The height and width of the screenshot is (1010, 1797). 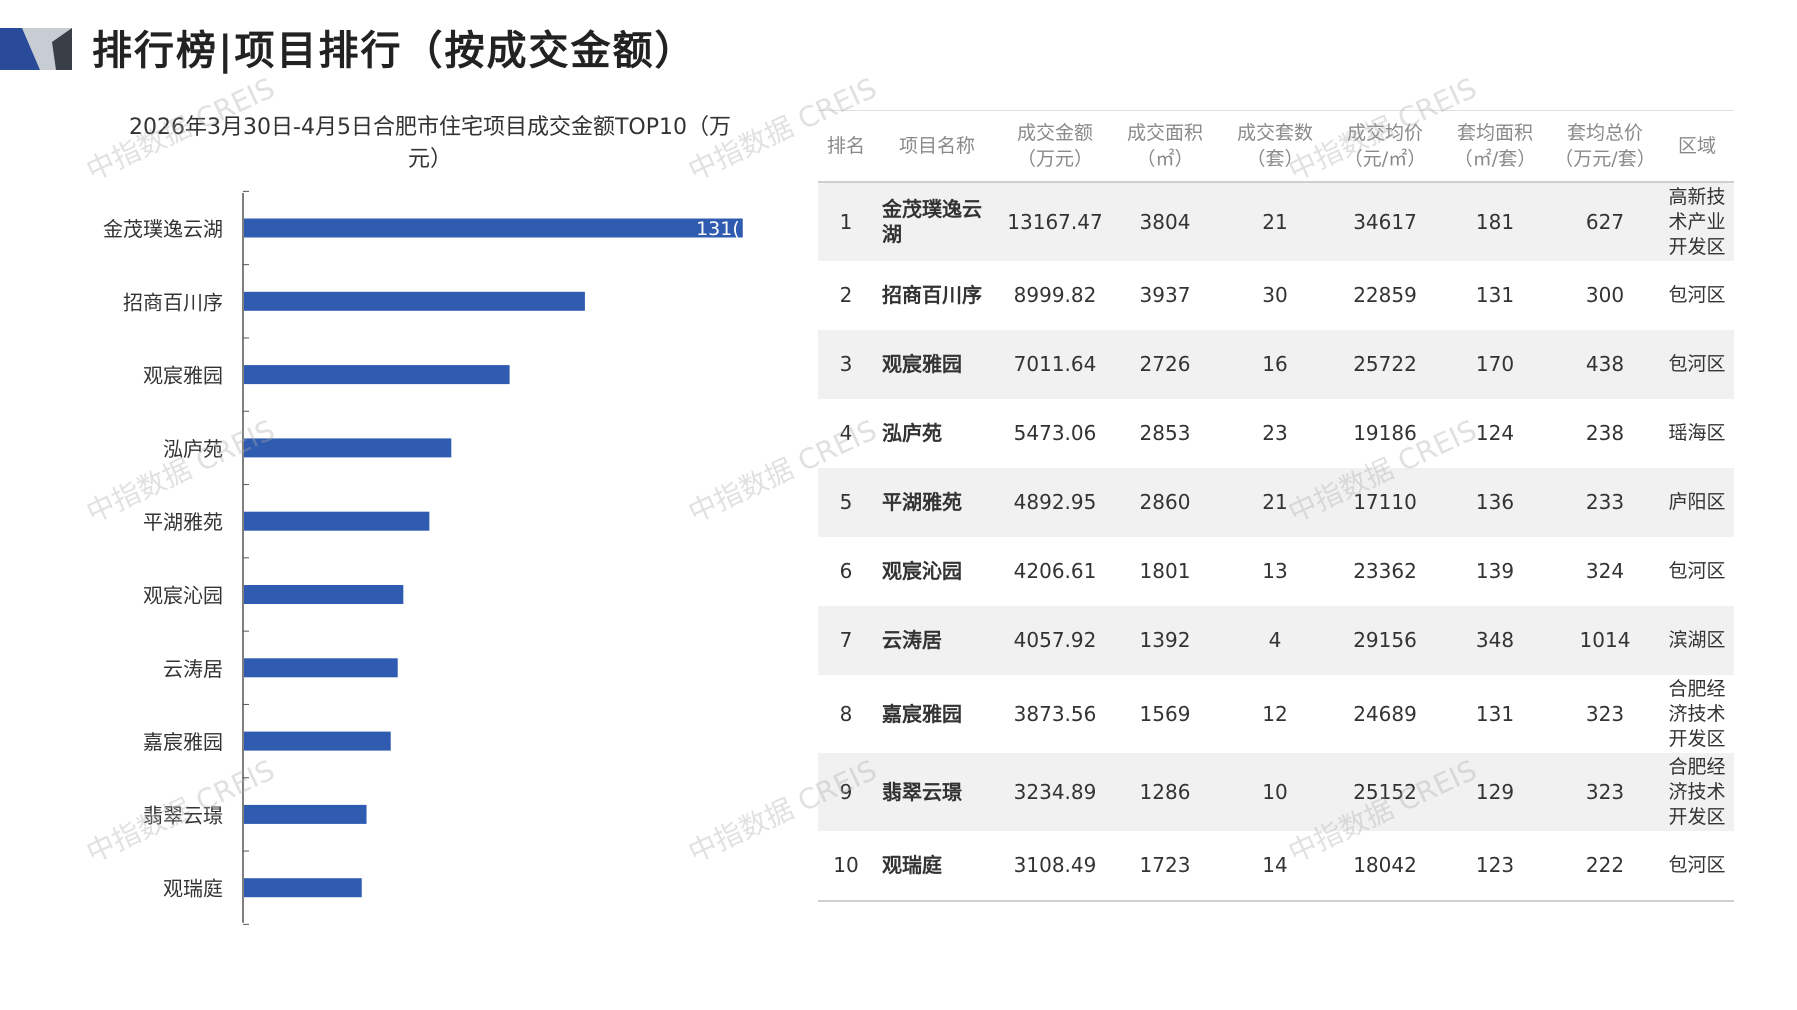 What do you see at coordinates (1495, 295) in the screenshot?
I see `table-cell: 131` at bounding box center [1495, 295].